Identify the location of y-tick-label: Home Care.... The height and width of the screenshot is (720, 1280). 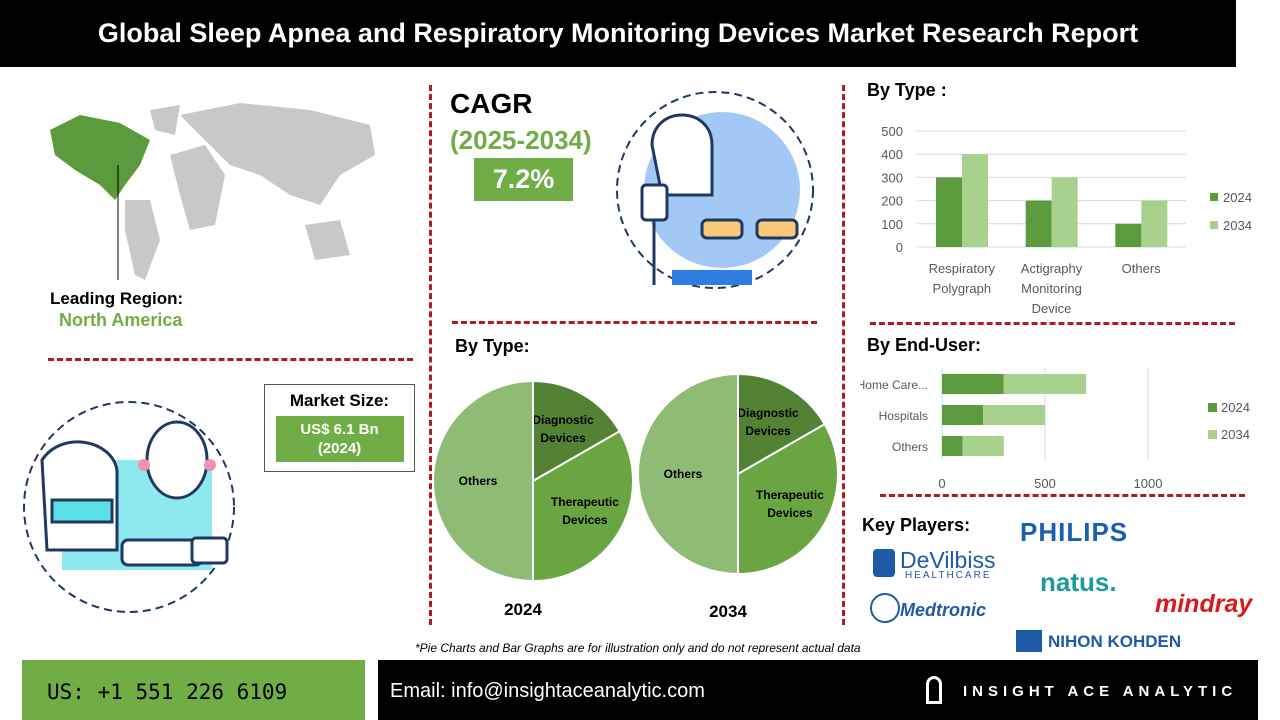
(894, 385).